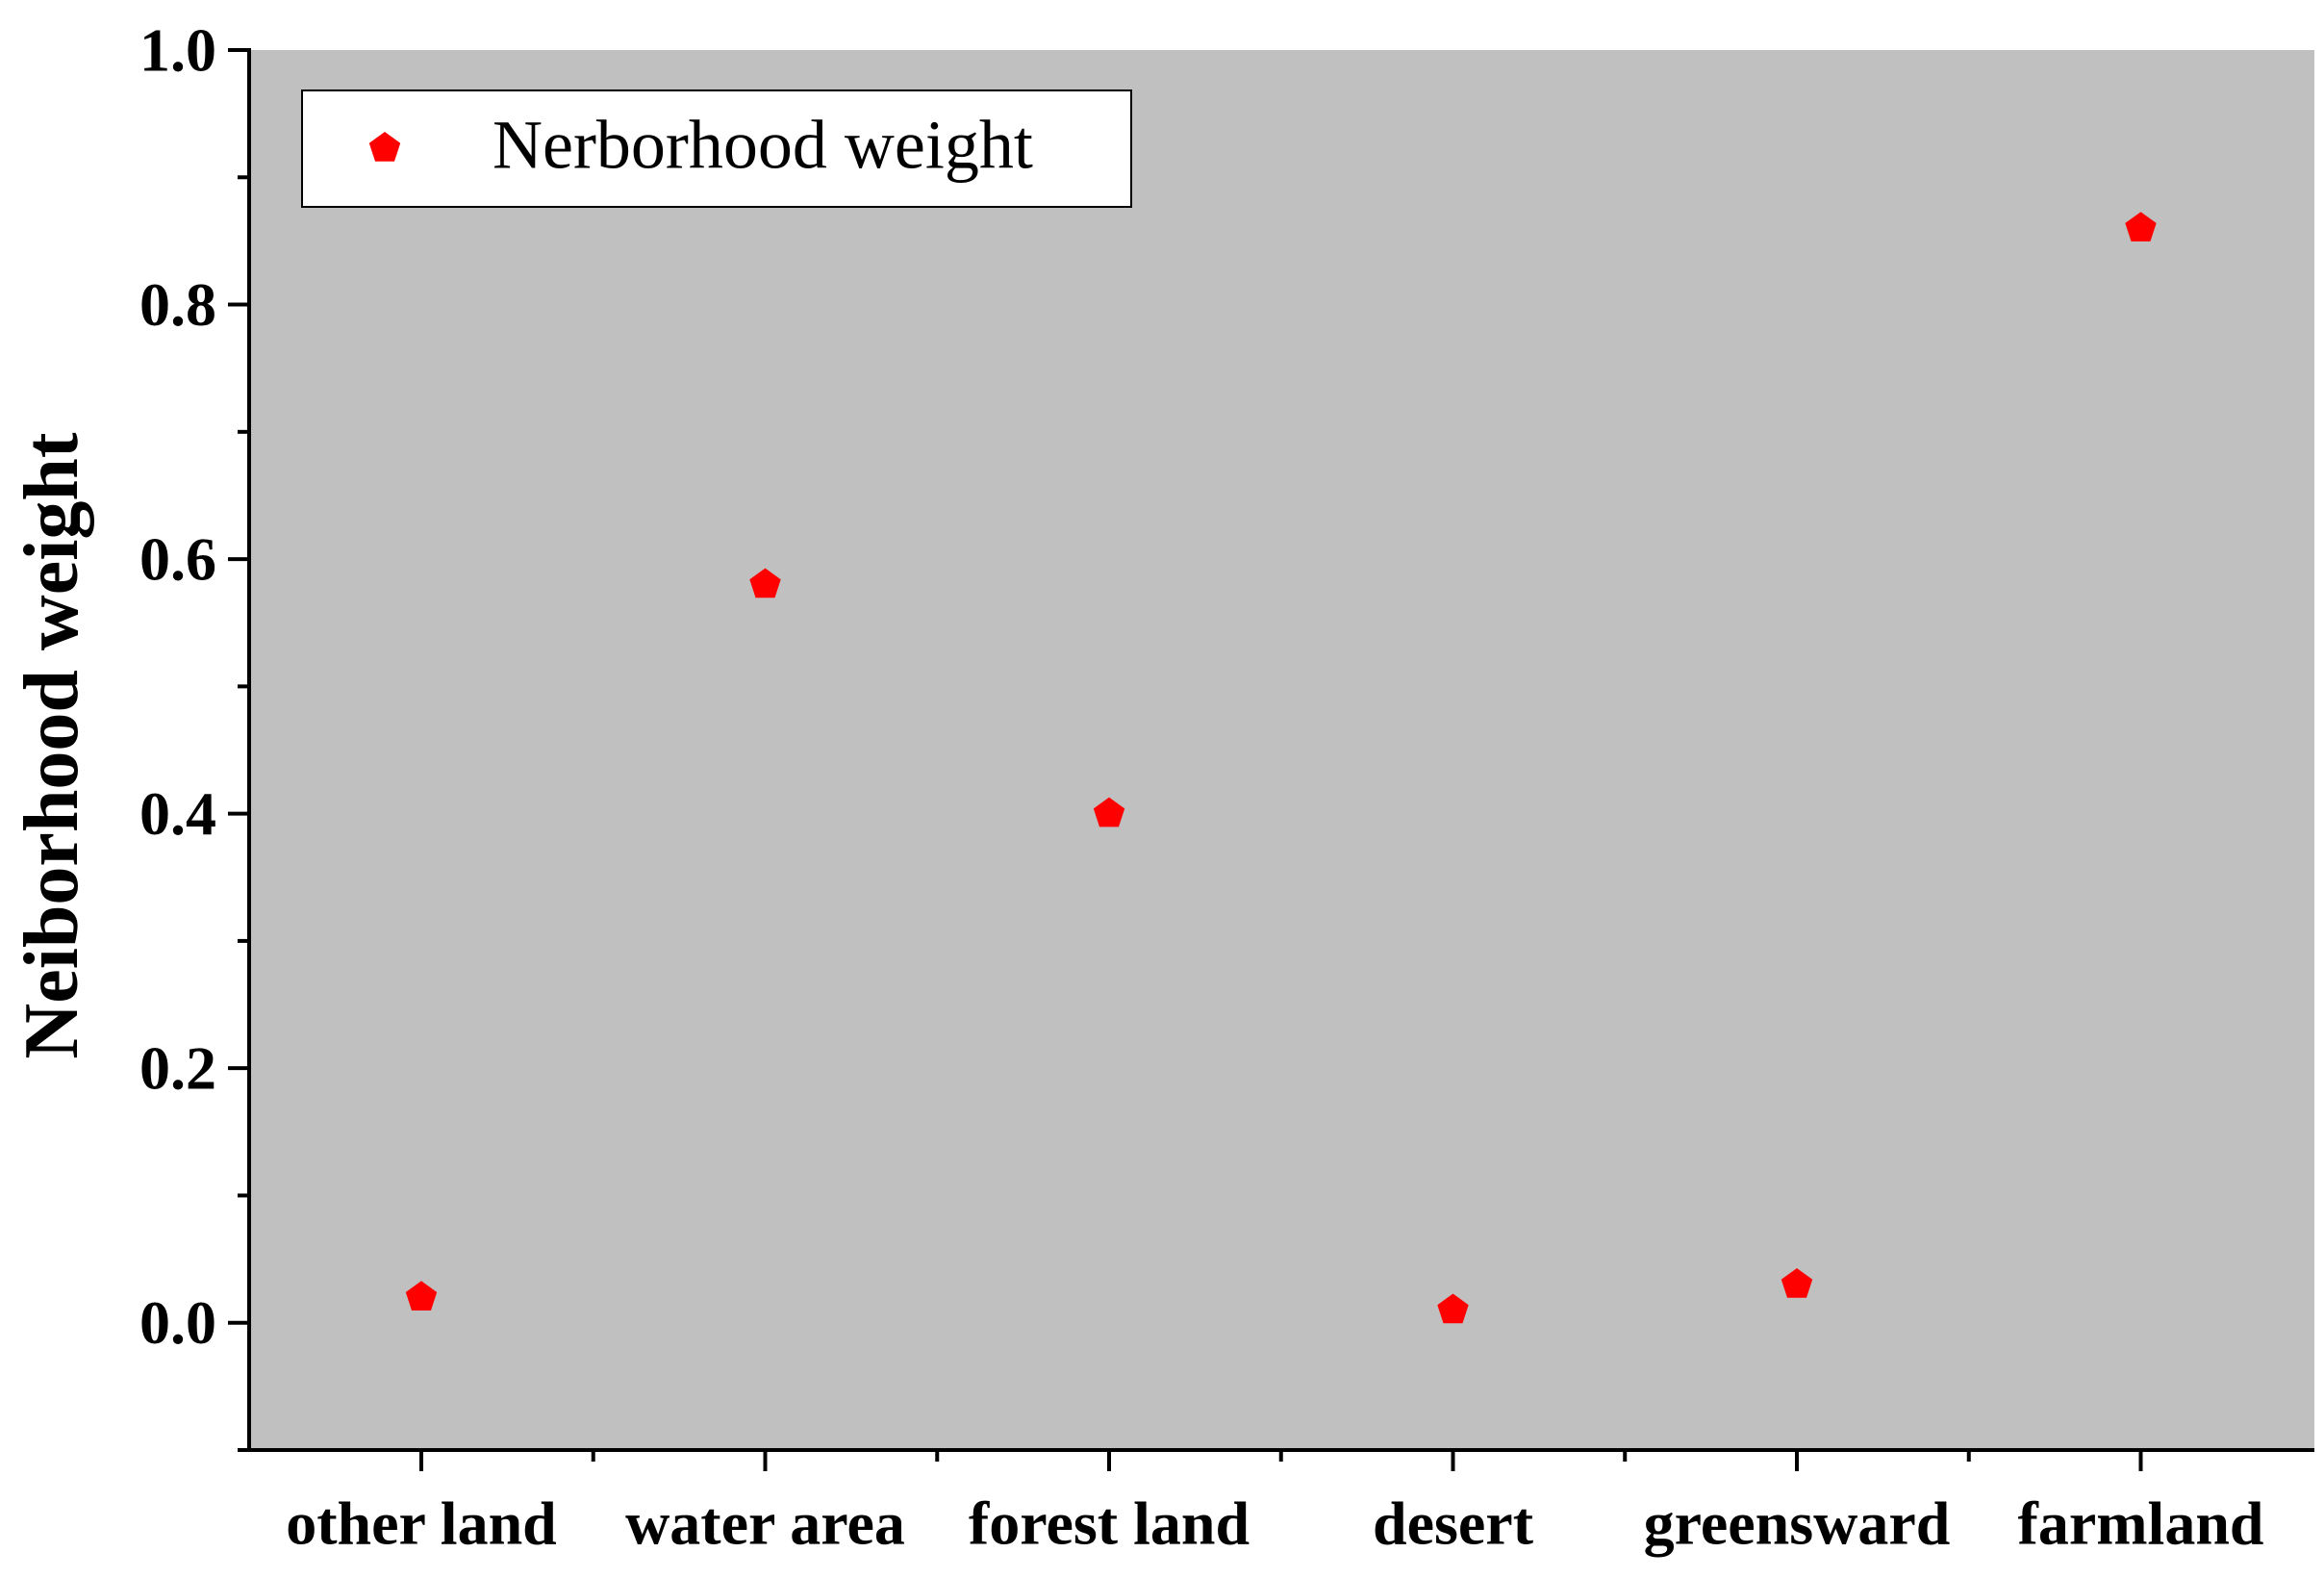 The height and width of the screenshot is (1578, 2324). Describe the element at coordinates (177, 50) in the screenshot. I see `y-tick-label: 1.0` at that location.